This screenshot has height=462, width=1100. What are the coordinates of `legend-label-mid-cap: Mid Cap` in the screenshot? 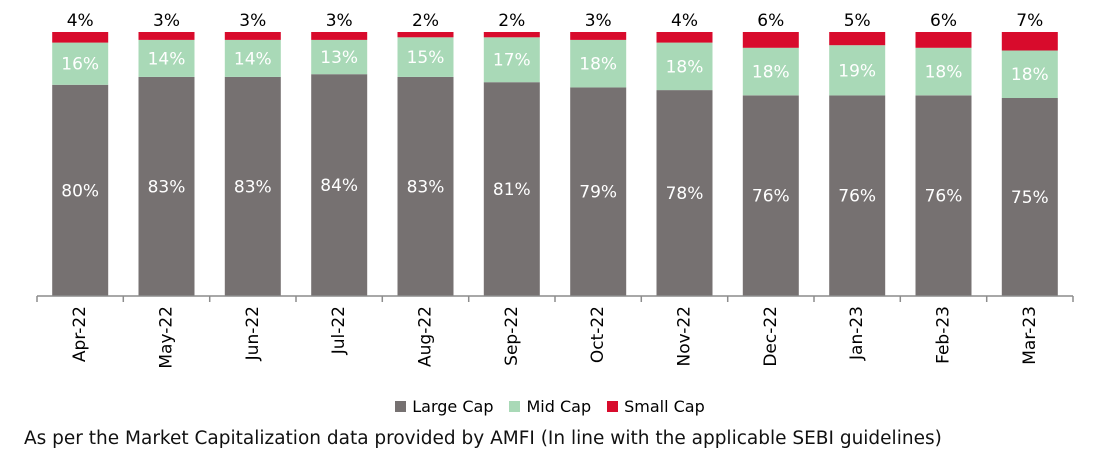 It's located at (559, 406).